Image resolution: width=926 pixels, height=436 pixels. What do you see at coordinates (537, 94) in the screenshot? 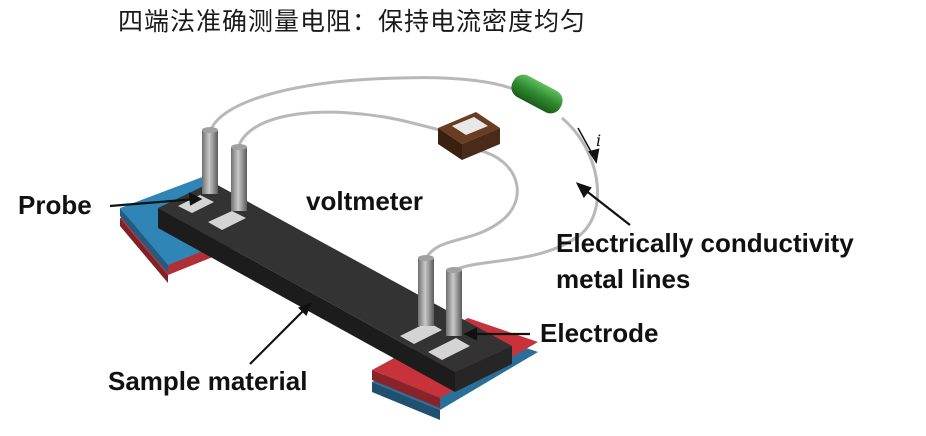
I see `resistor` at bounding box center [537, 94].